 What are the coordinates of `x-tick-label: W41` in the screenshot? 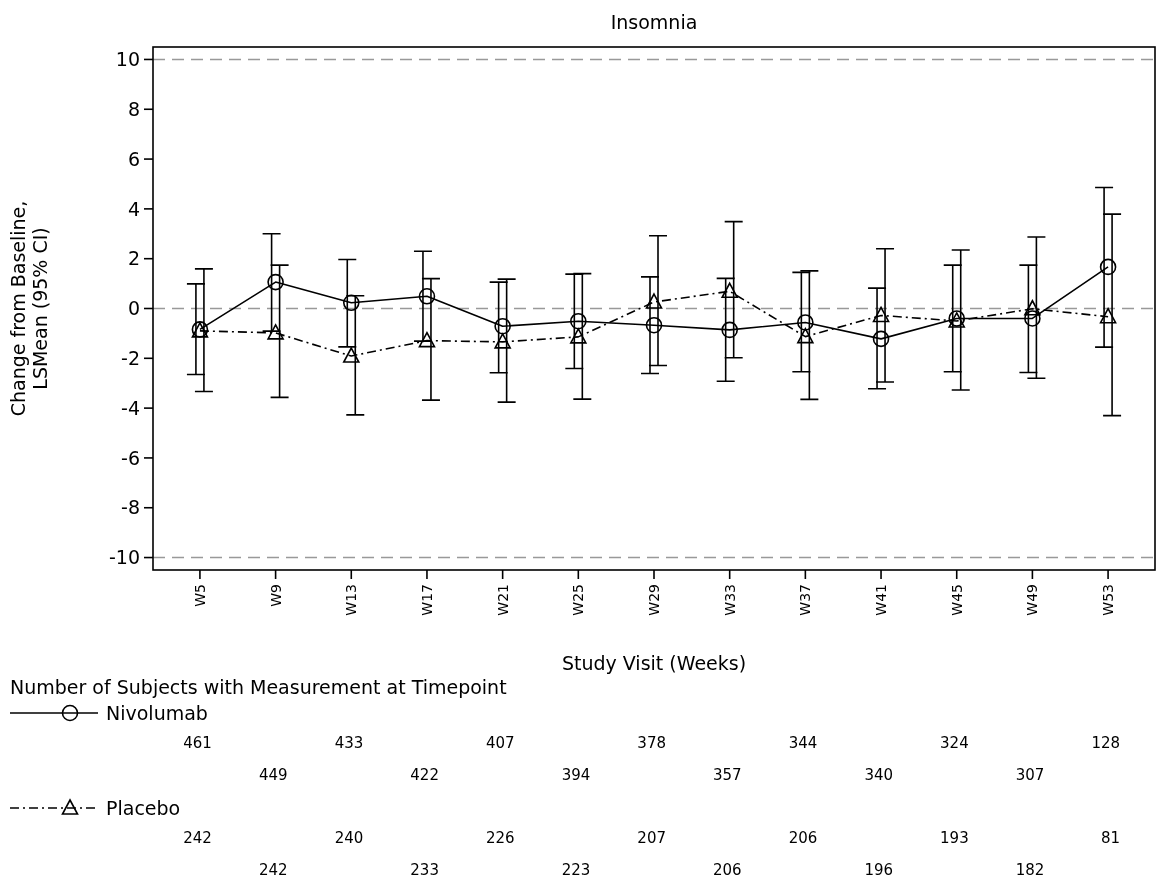 It's located at (880, 600).